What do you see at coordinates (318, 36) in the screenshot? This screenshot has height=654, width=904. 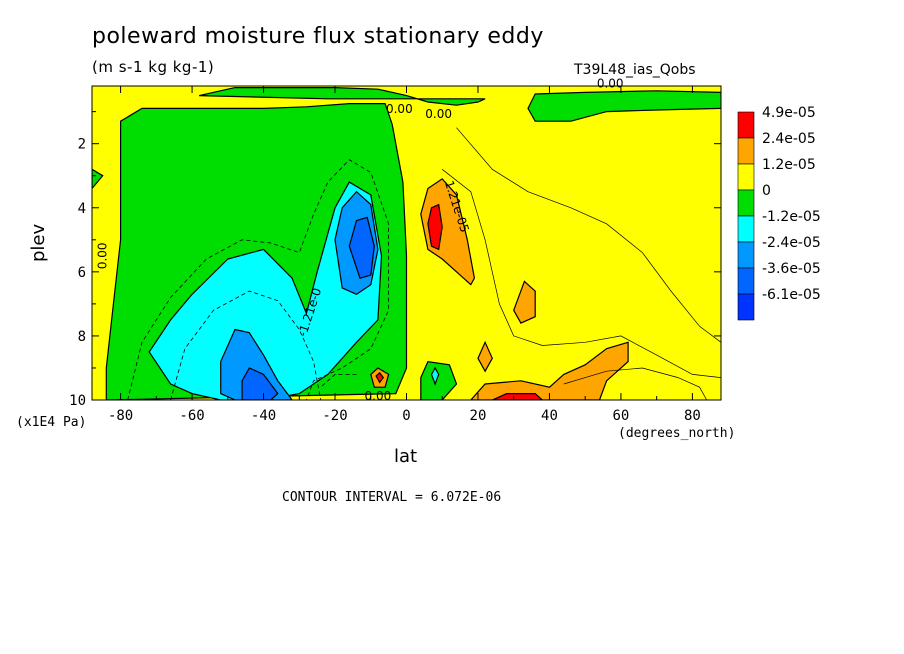 I see `chart-title: poleward moisture flux stationary eddy` at bounding box center [318, 36].